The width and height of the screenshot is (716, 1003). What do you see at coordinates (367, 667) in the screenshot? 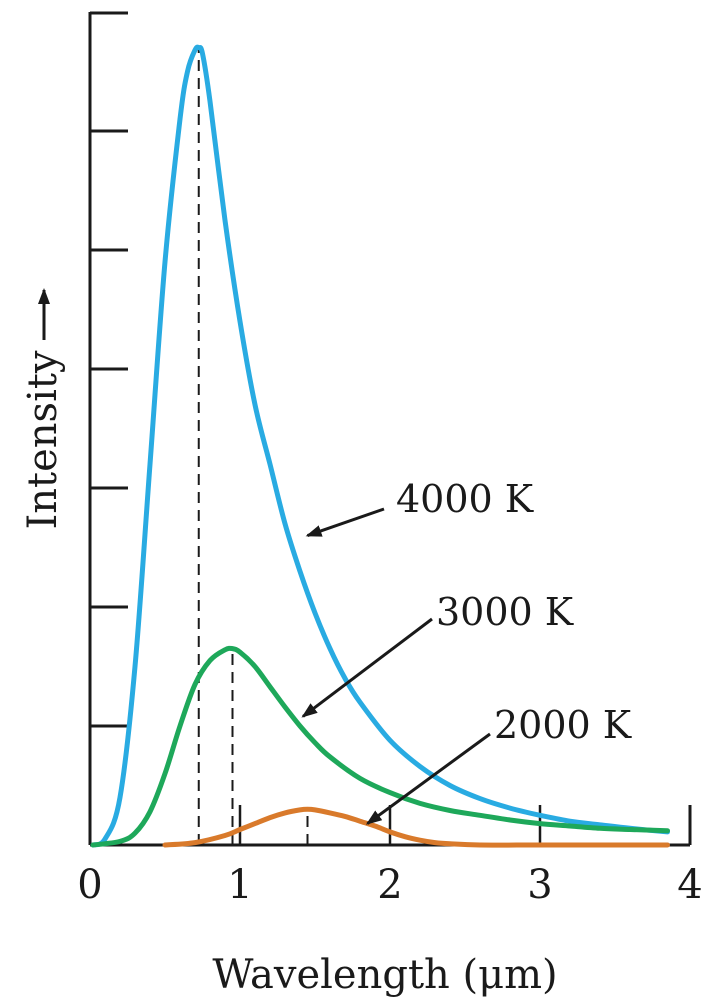
I see `annotation-arrow-3000-k` at bounding box center [367, 667].